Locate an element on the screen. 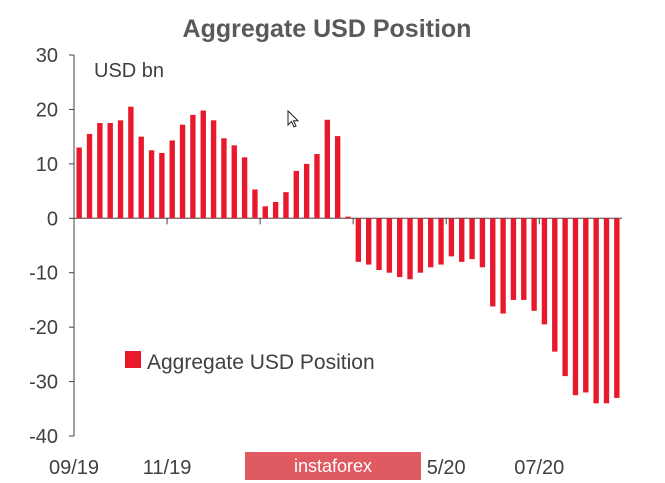  legend-swatch is located at coordinates (133, 359).